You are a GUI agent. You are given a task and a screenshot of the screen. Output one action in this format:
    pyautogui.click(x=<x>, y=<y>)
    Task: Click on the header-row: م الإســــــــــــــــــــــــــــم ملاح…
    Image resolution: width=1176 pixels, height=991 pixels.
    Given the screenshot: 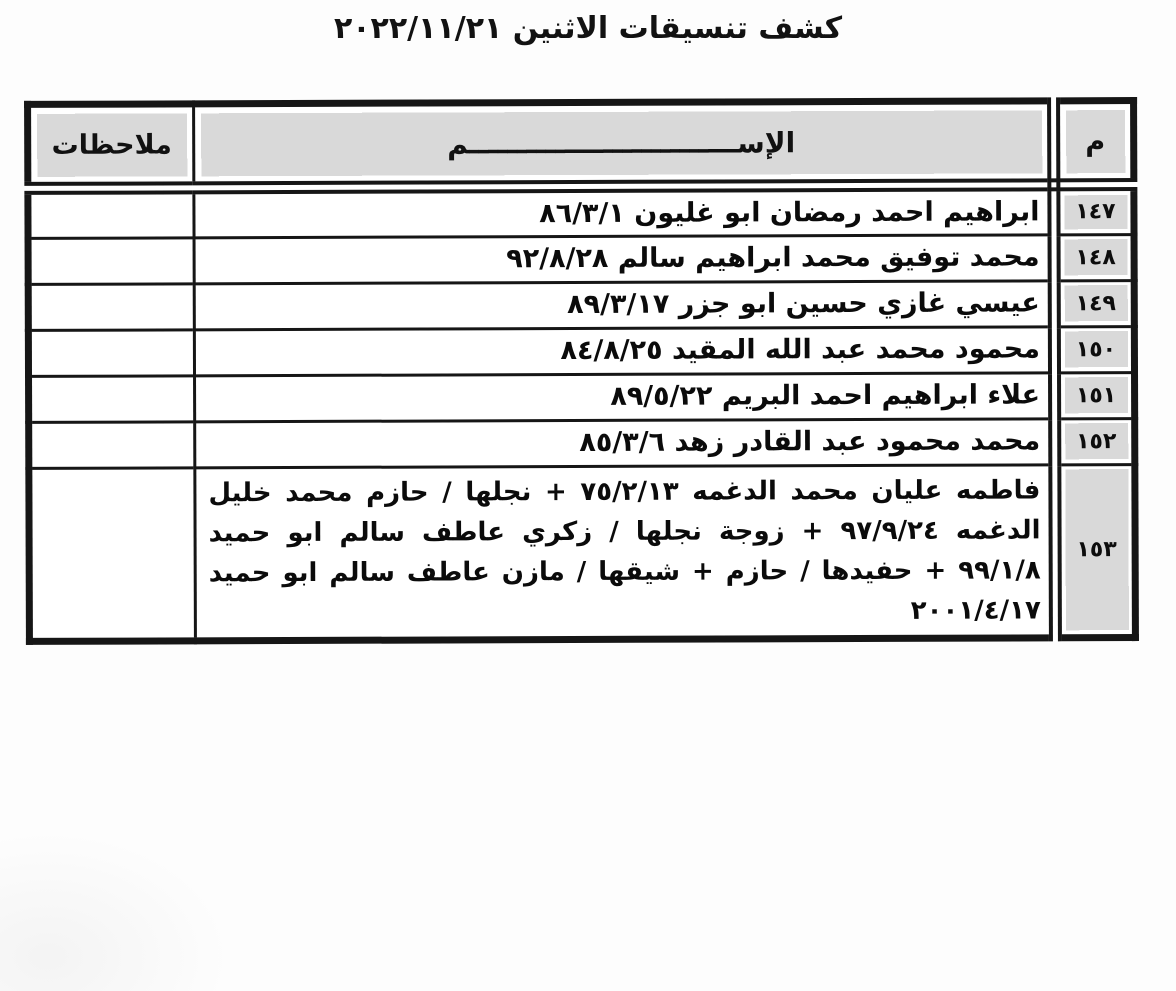 What is the action you would take?
    pyautogui.click(x=580, y=144)
    